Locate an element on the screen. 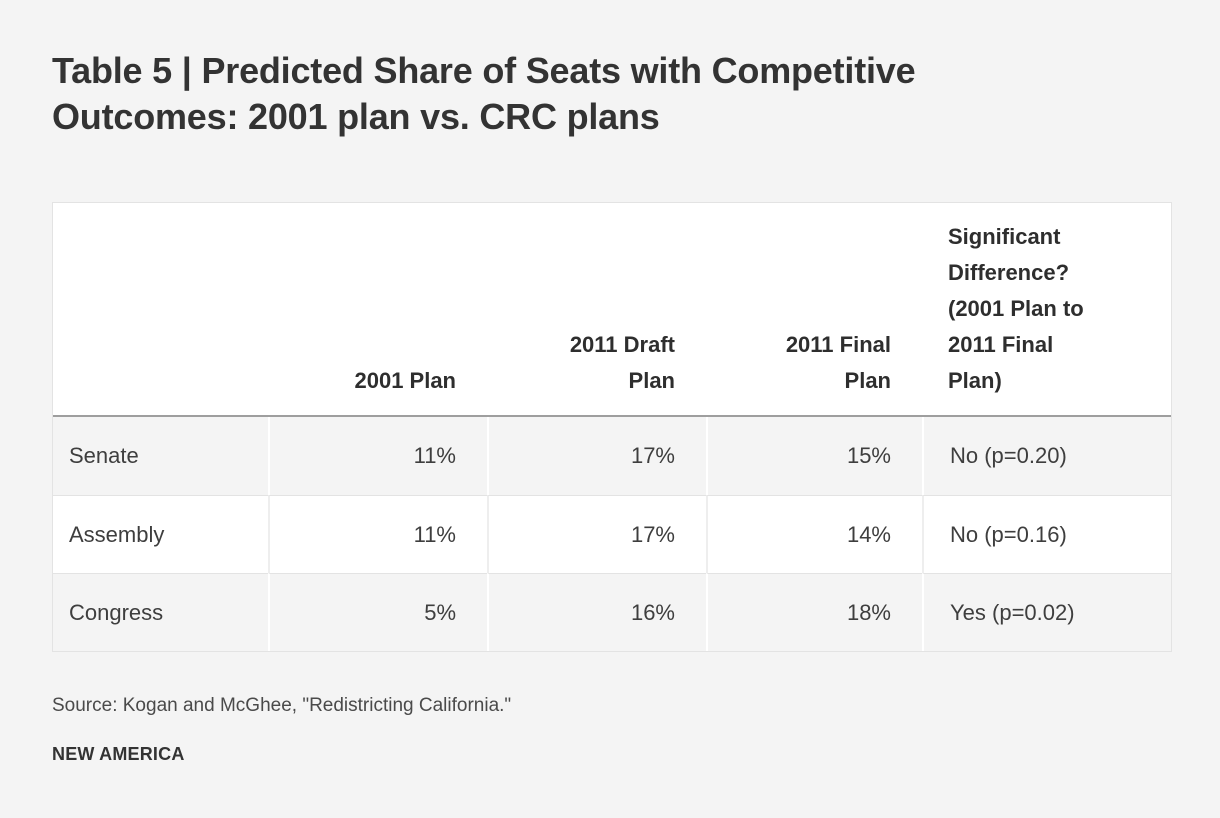  table-row-assembly: Assembly 11% 17% 14% No (p=0.16) is located at coordinates (612, 534).